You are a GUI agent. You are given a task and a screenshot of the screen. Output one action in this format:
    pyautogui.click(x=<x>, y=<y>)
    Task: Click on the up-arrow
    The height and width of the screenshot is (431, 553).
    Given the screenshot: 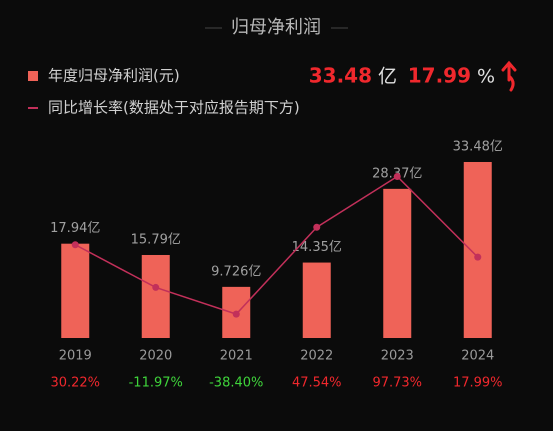 What is the action you would take?
    pyautogui.click(x=509, y=76)
    